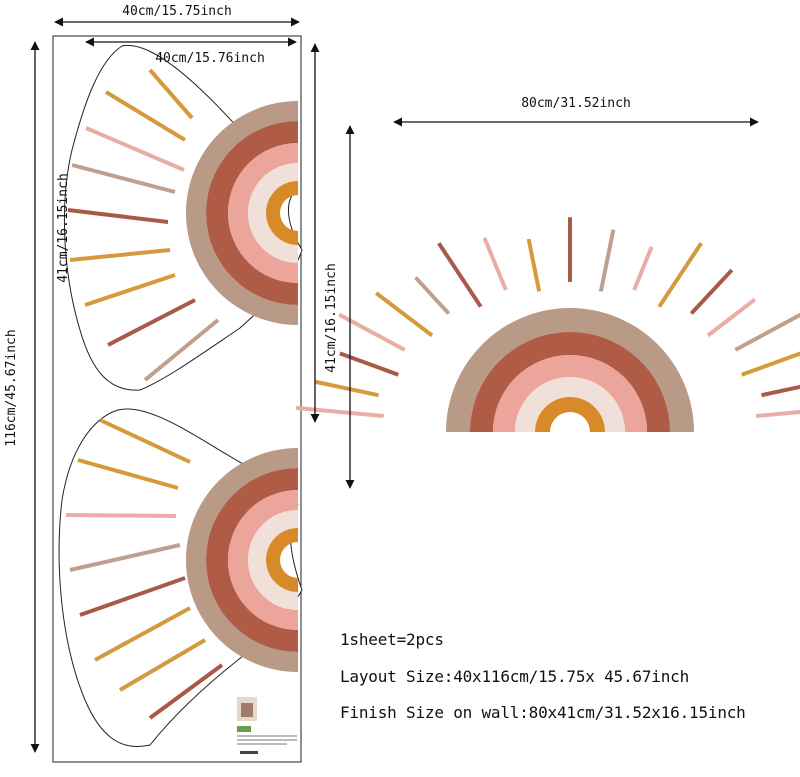 The height and width of the screenshot is (777, 800). What do you see at coordinates (267, 725) in the screenshot?
I see `sheet-product-label` at bounding box center [267, 725].